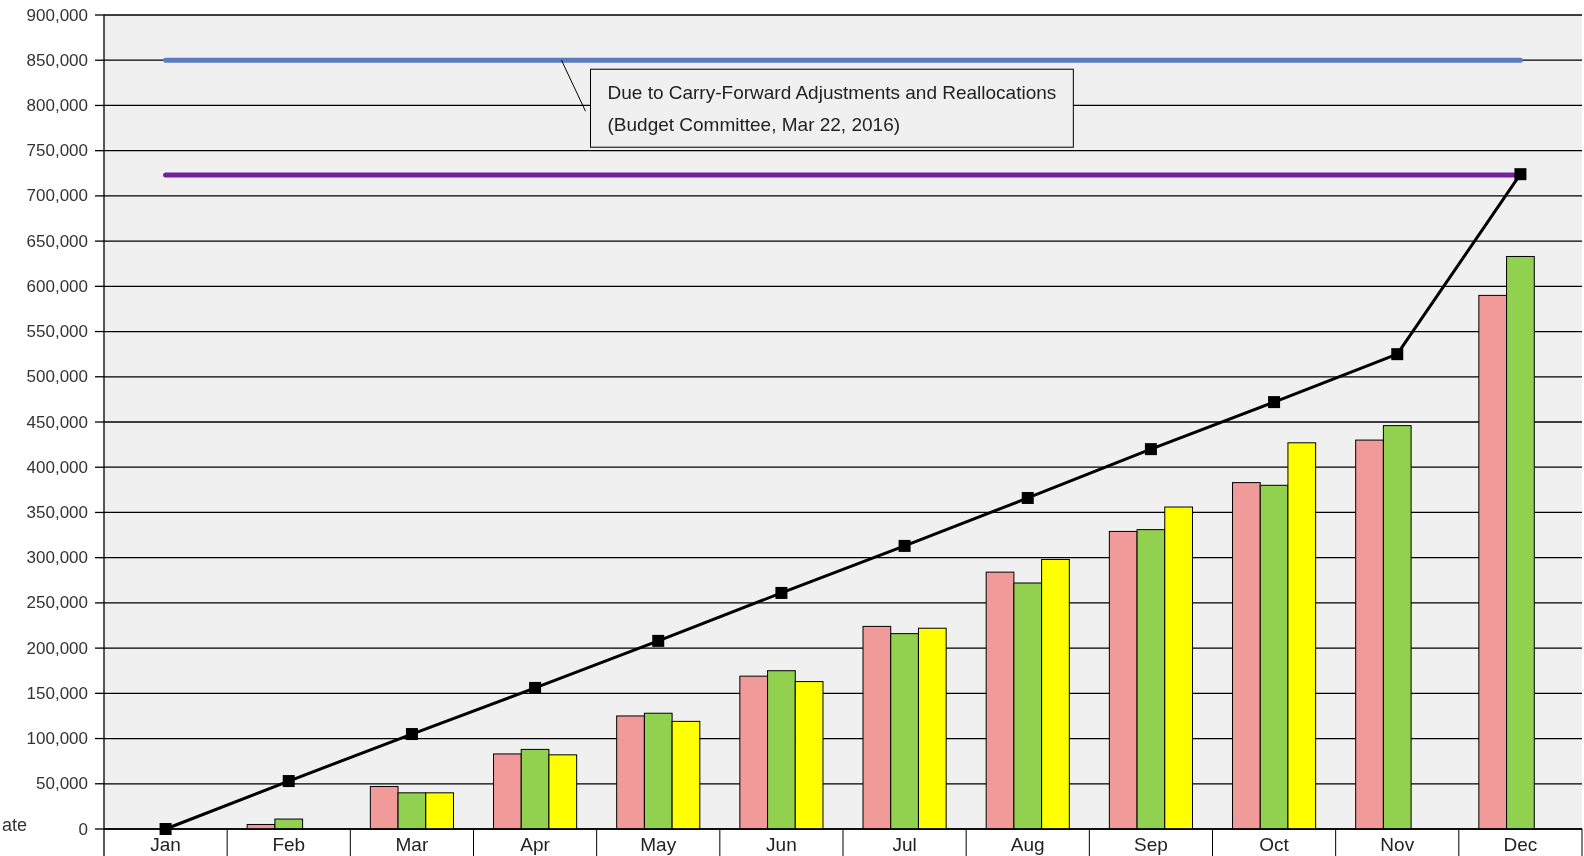 The image size is (1584, 856). I want to click on y-tick-label: 500,000, so click(57, 377).